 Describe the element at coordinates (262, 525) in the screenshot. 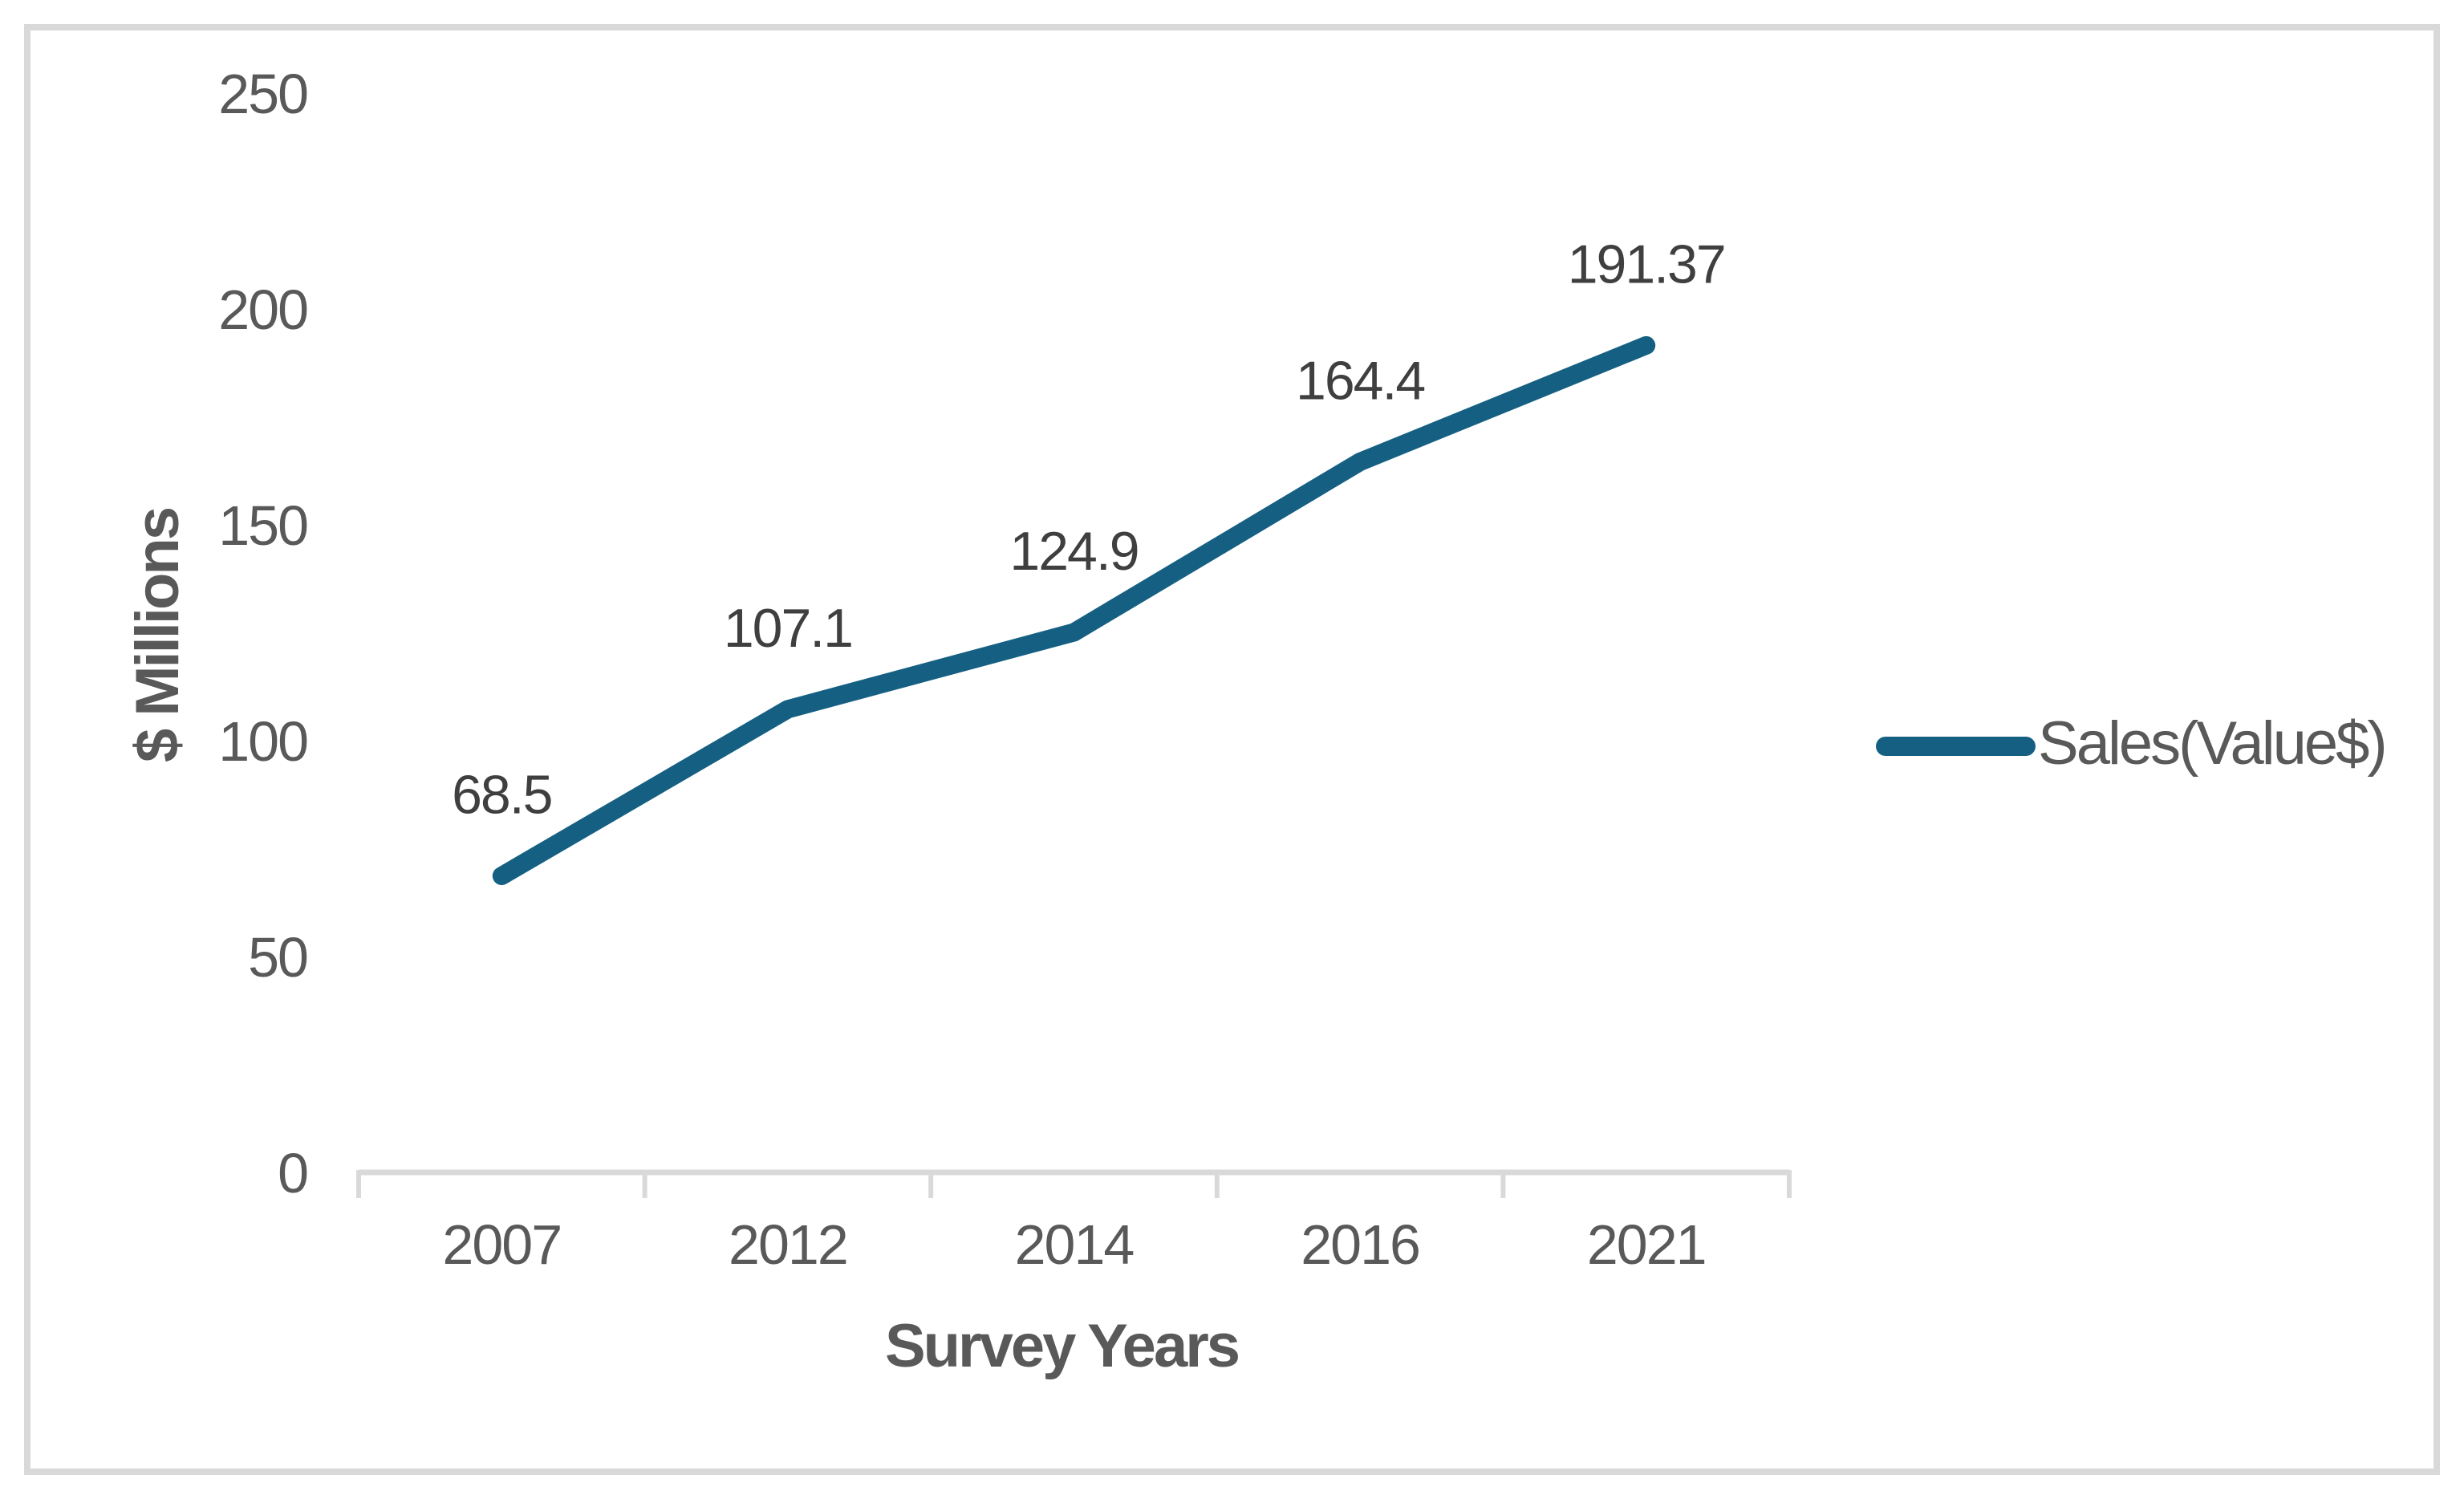

I see `y-tick-label-150: 150` at that location.